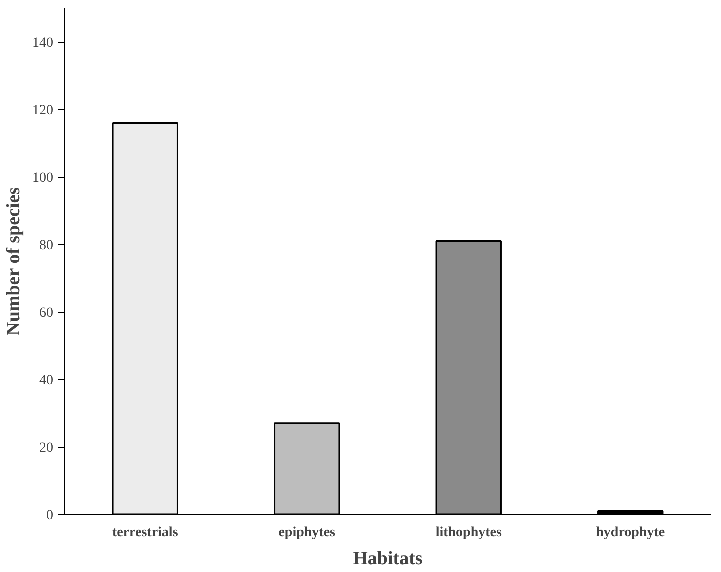 This screenshot has width=721, height=572. Describe the element at coordinates (43, 178) in the screenshot. I see `y-tick-label: 100` at that location.